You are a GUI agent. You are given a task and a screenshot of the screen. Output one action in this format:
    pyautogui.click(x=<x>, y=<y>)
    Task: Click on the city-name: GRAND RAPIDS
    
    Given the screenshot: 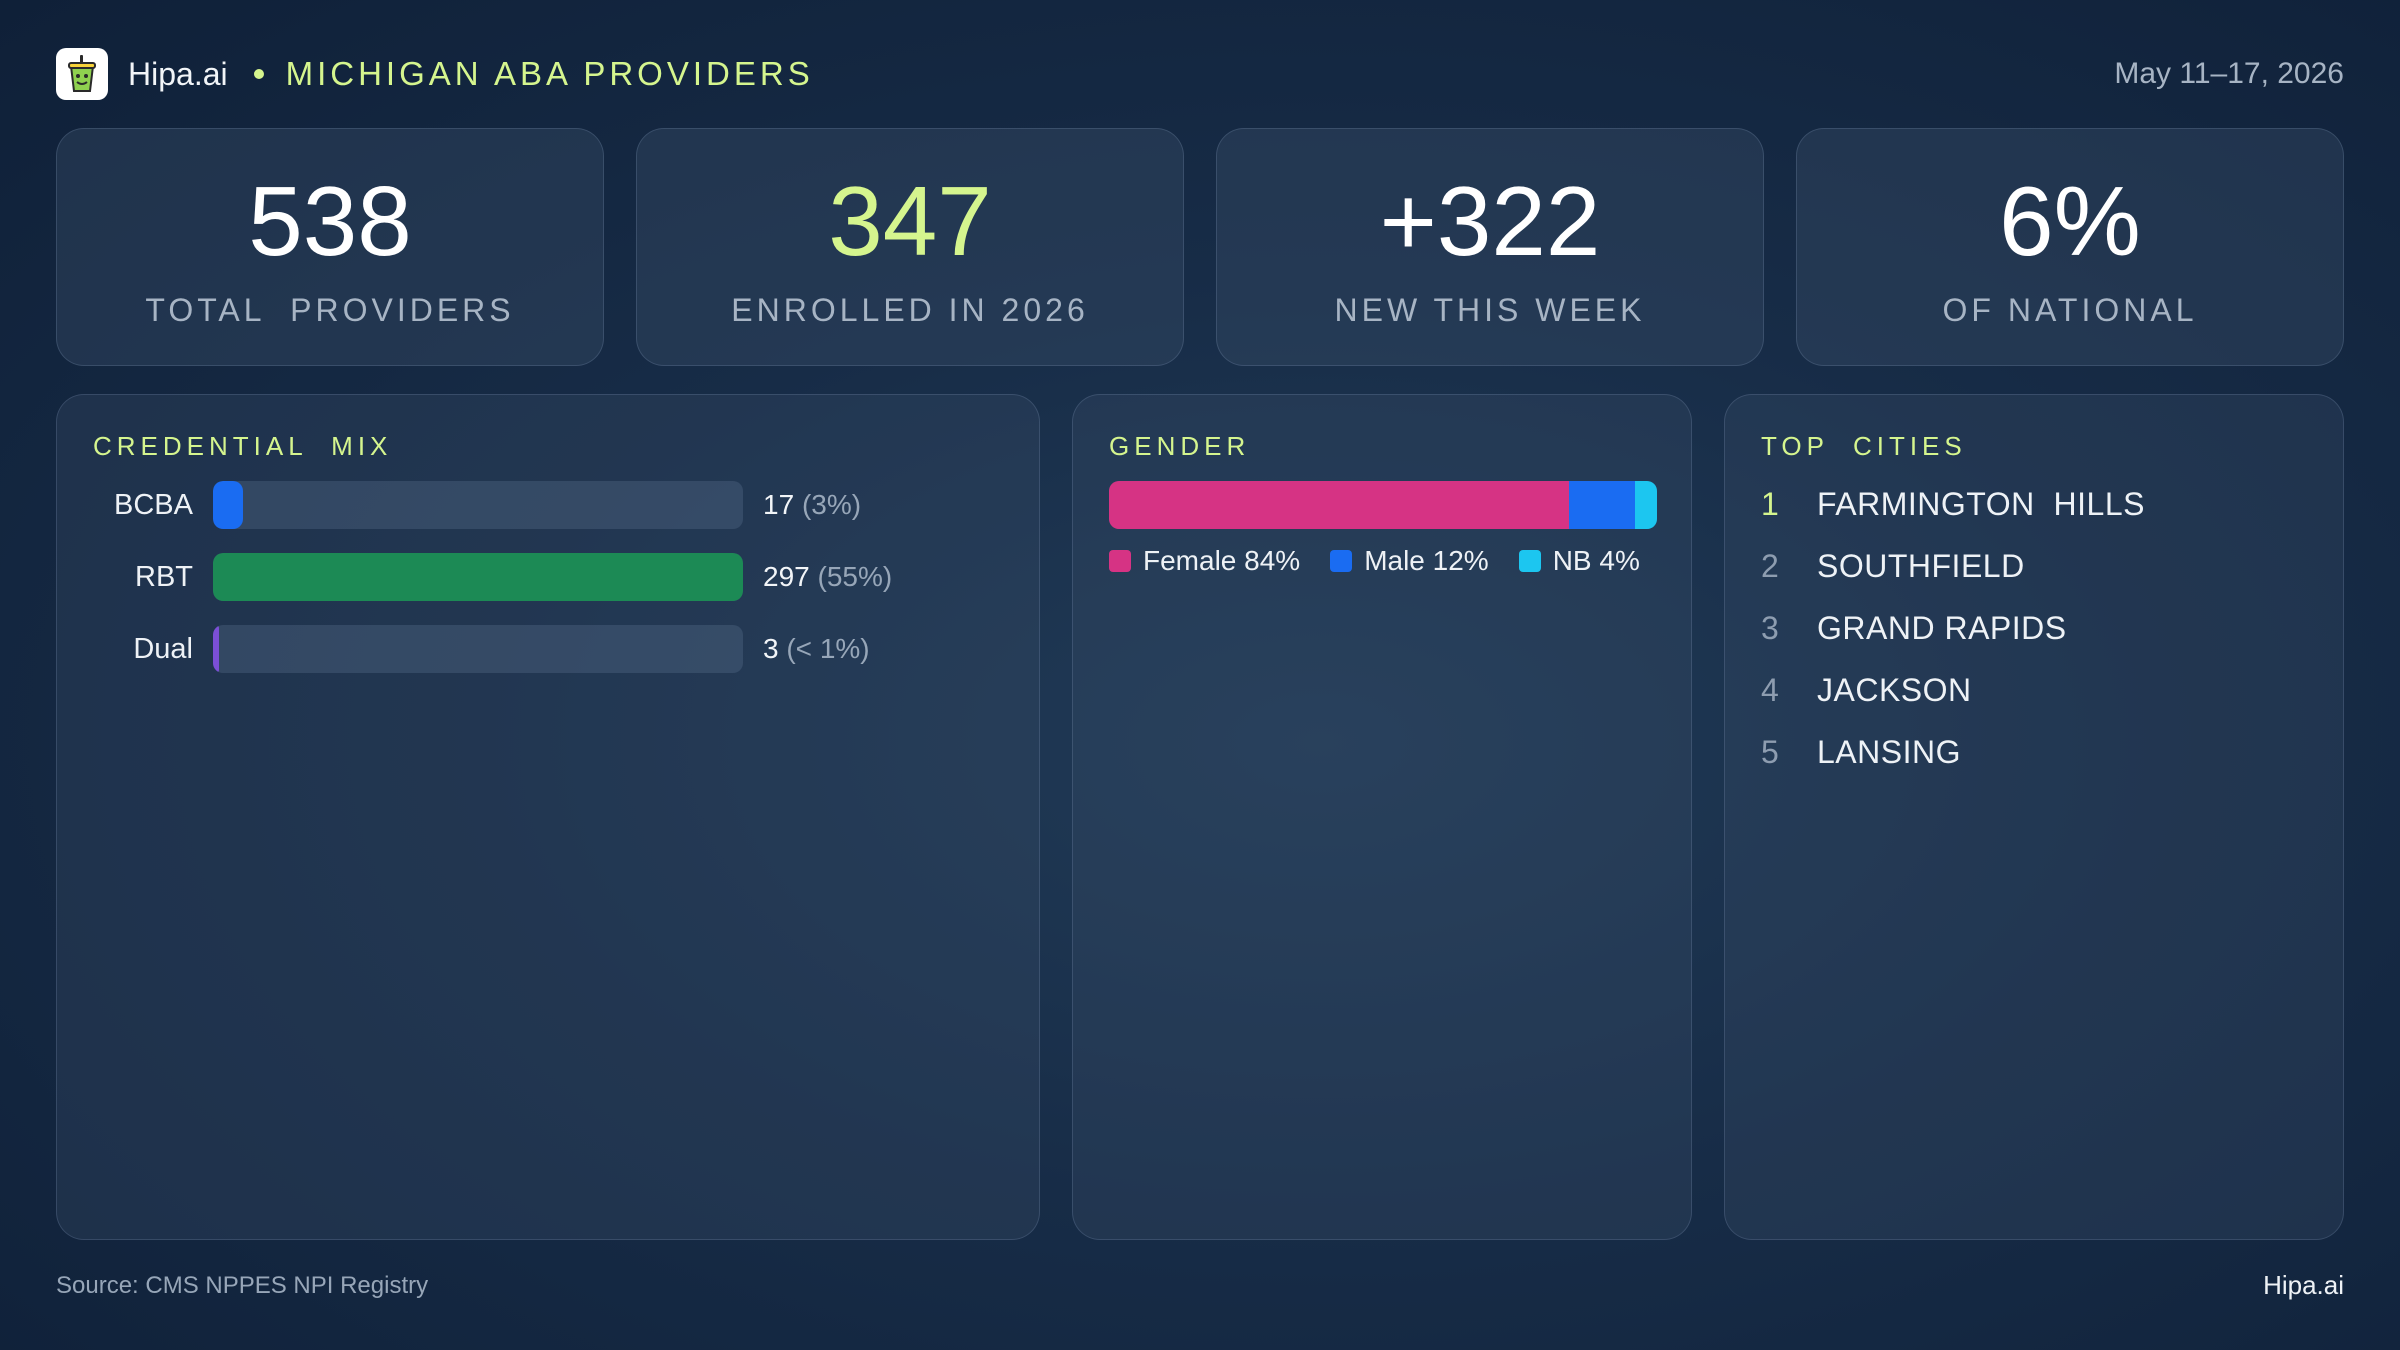 What is the action you would take?
    pyautogui.click(x=1942, y=627)
    